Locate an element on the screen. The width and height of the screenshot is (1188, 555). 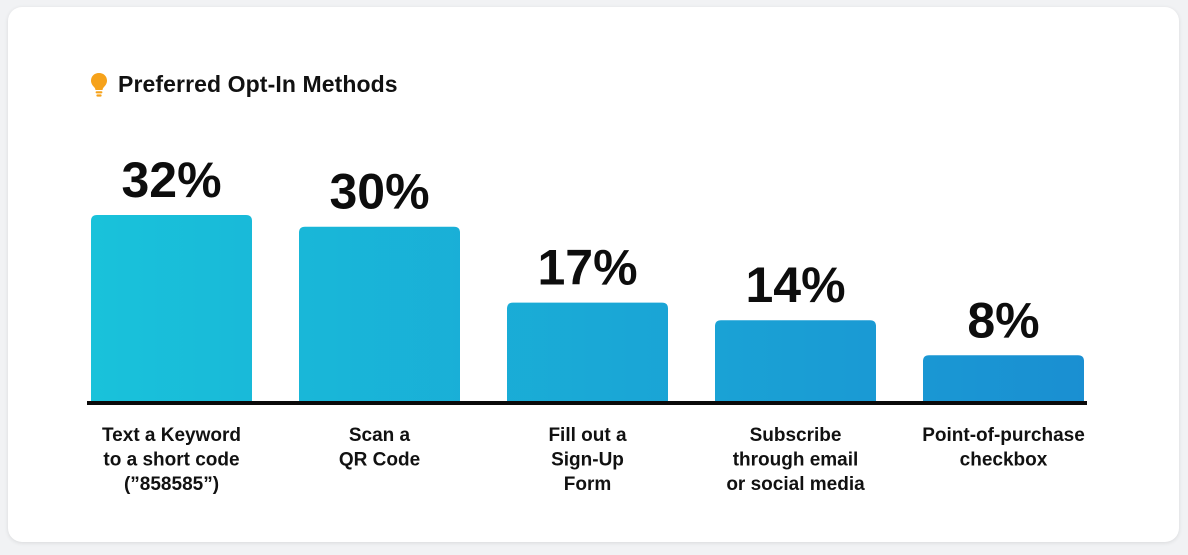
category-label-line: Subscribe is located at coordinates (796, 435).